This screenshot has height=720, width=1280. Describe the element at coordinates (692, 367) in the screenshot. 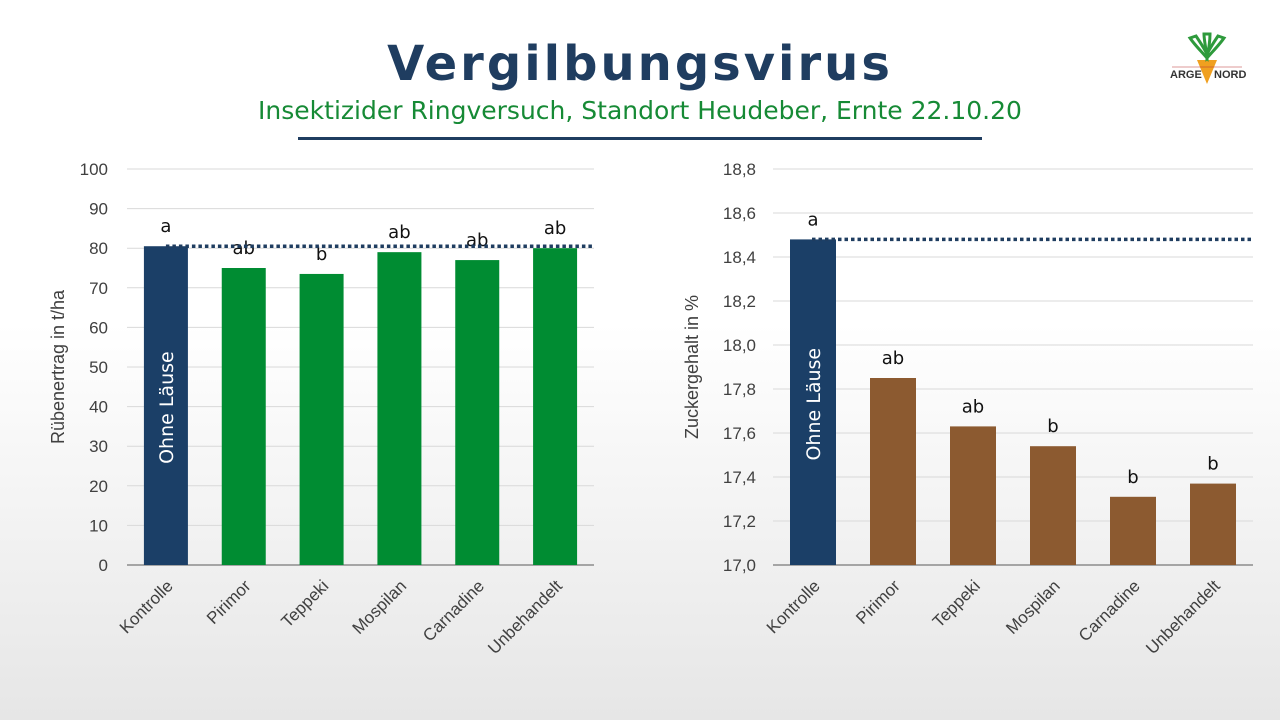

I see `y-axis-title: Zuckergehalt in %` at that location.